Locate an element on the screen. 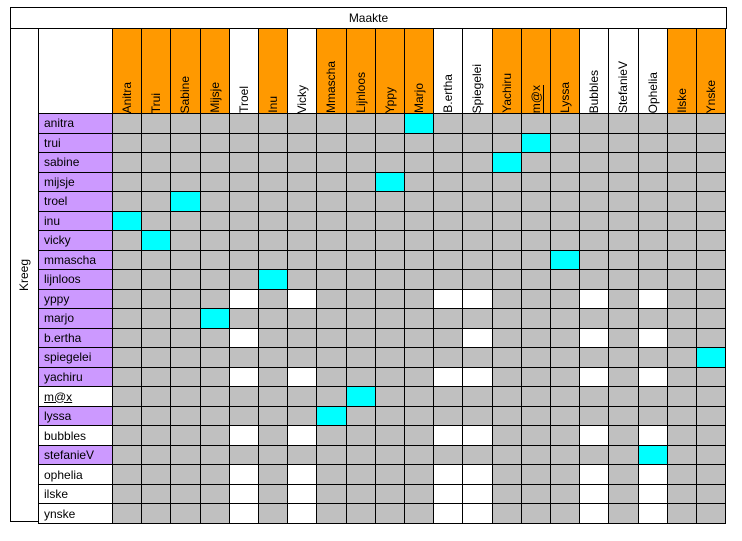  column-header-ophelia: Ophelia is located at coordinates (652, 71).